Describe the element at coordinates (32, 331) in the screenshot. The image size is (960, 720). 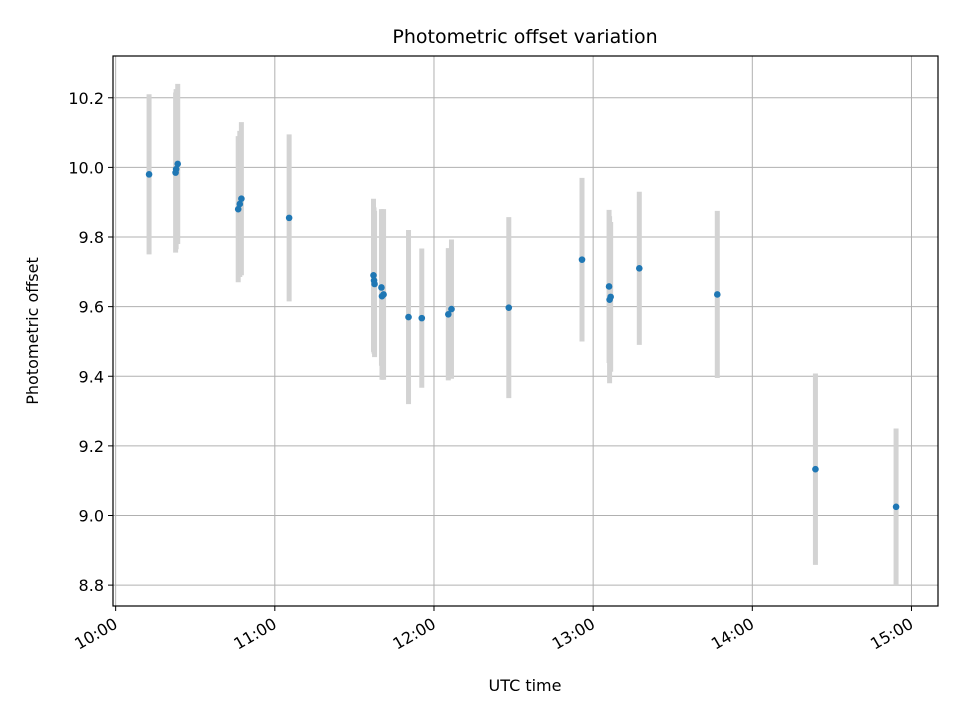
I see `y-axis-title: Photometric offset` at that location.